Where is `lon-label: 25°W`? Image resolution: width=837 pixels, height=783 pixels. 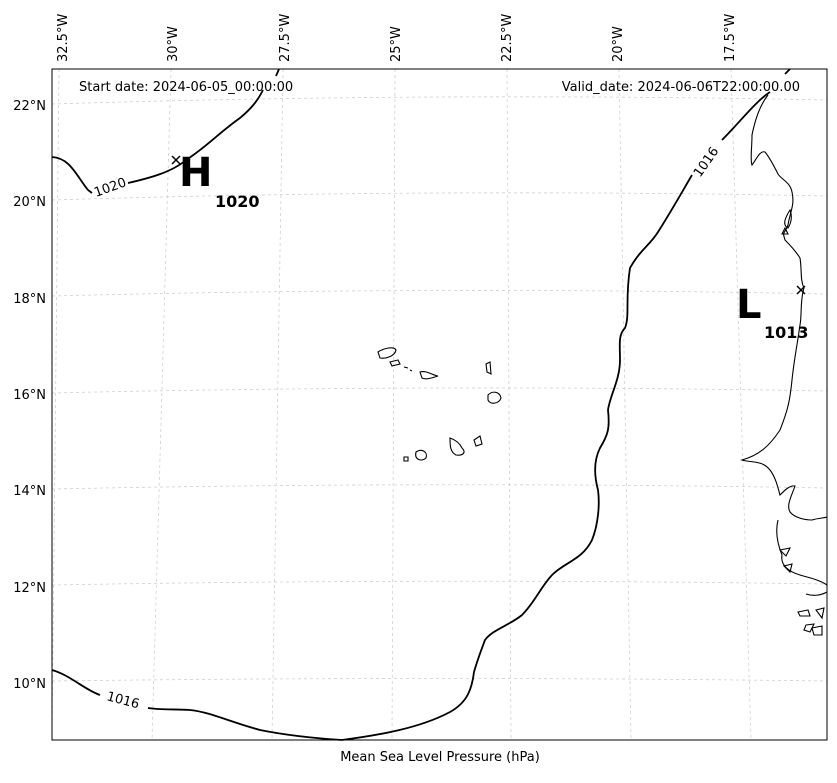 lon-label: 25°W is located at coordinates (396, 44).